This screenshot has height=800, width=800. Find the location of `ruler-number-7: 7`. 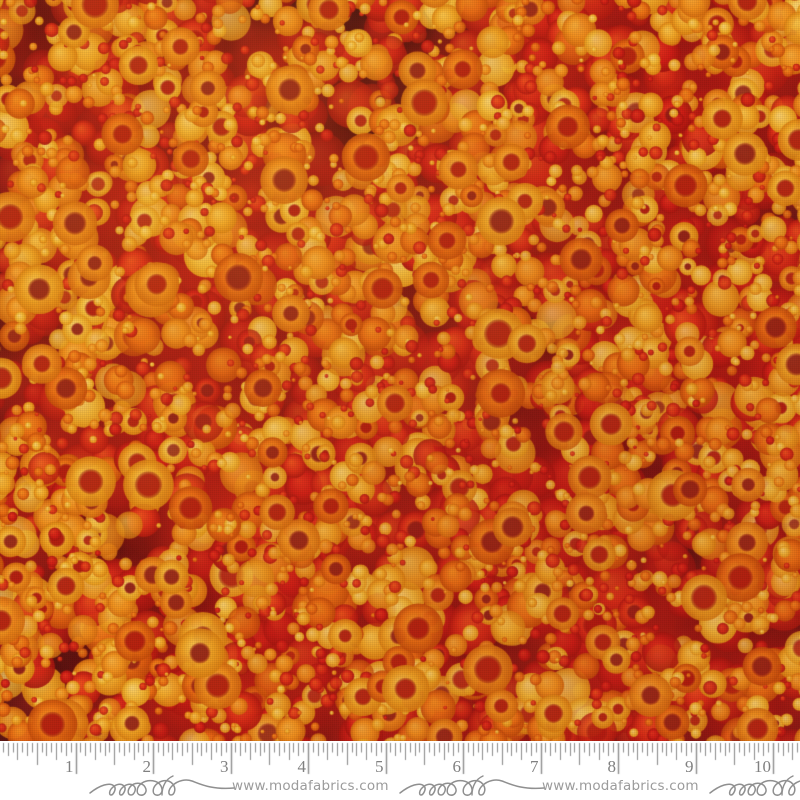

ruler-number-7: 7 is located at coordinates (534, 766).